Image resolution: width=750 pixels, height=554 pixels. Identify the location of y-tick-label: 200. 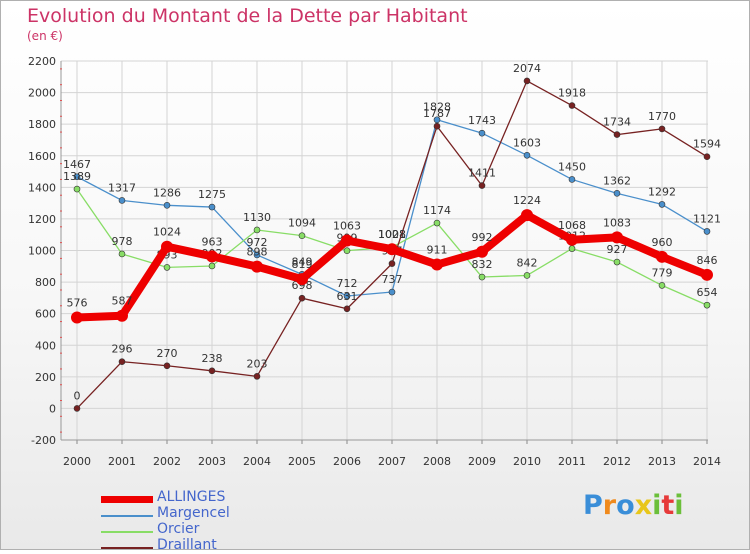
(45, 377).